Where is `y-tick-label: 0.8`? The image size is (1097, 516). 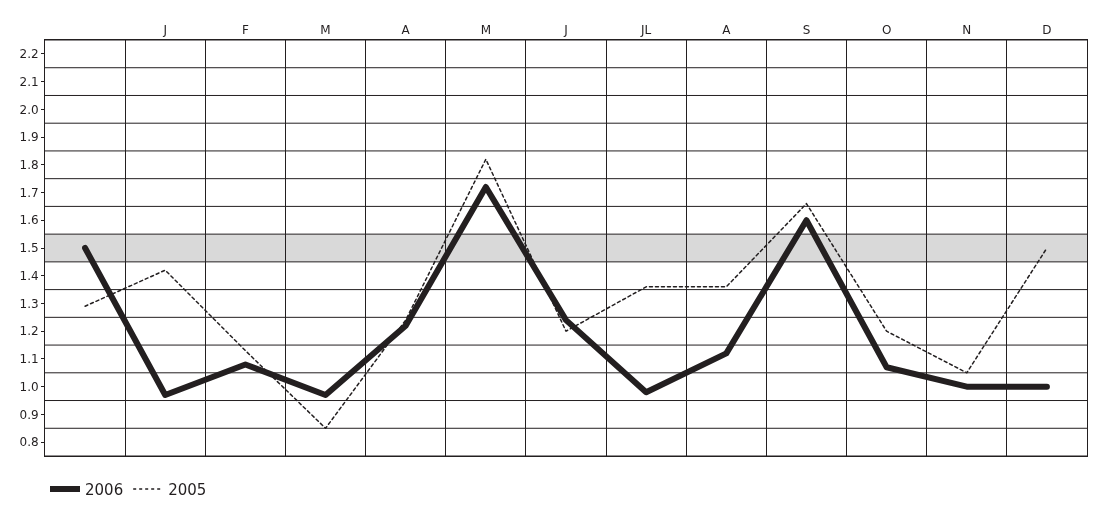
y-tick-label: 0.8 is located at coordinates (29, 442).